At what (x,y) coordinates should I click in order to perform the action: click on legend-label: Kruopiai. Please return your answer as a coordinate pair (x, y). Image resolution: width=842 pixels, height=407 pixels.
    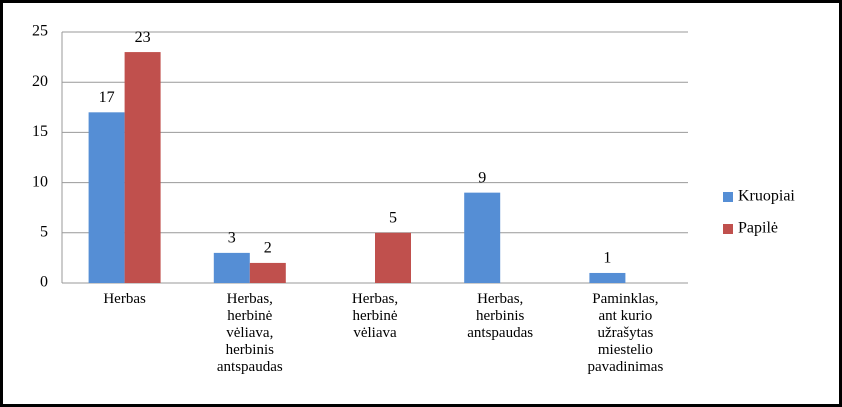
    Looking at the image, I should click on (766, 196).